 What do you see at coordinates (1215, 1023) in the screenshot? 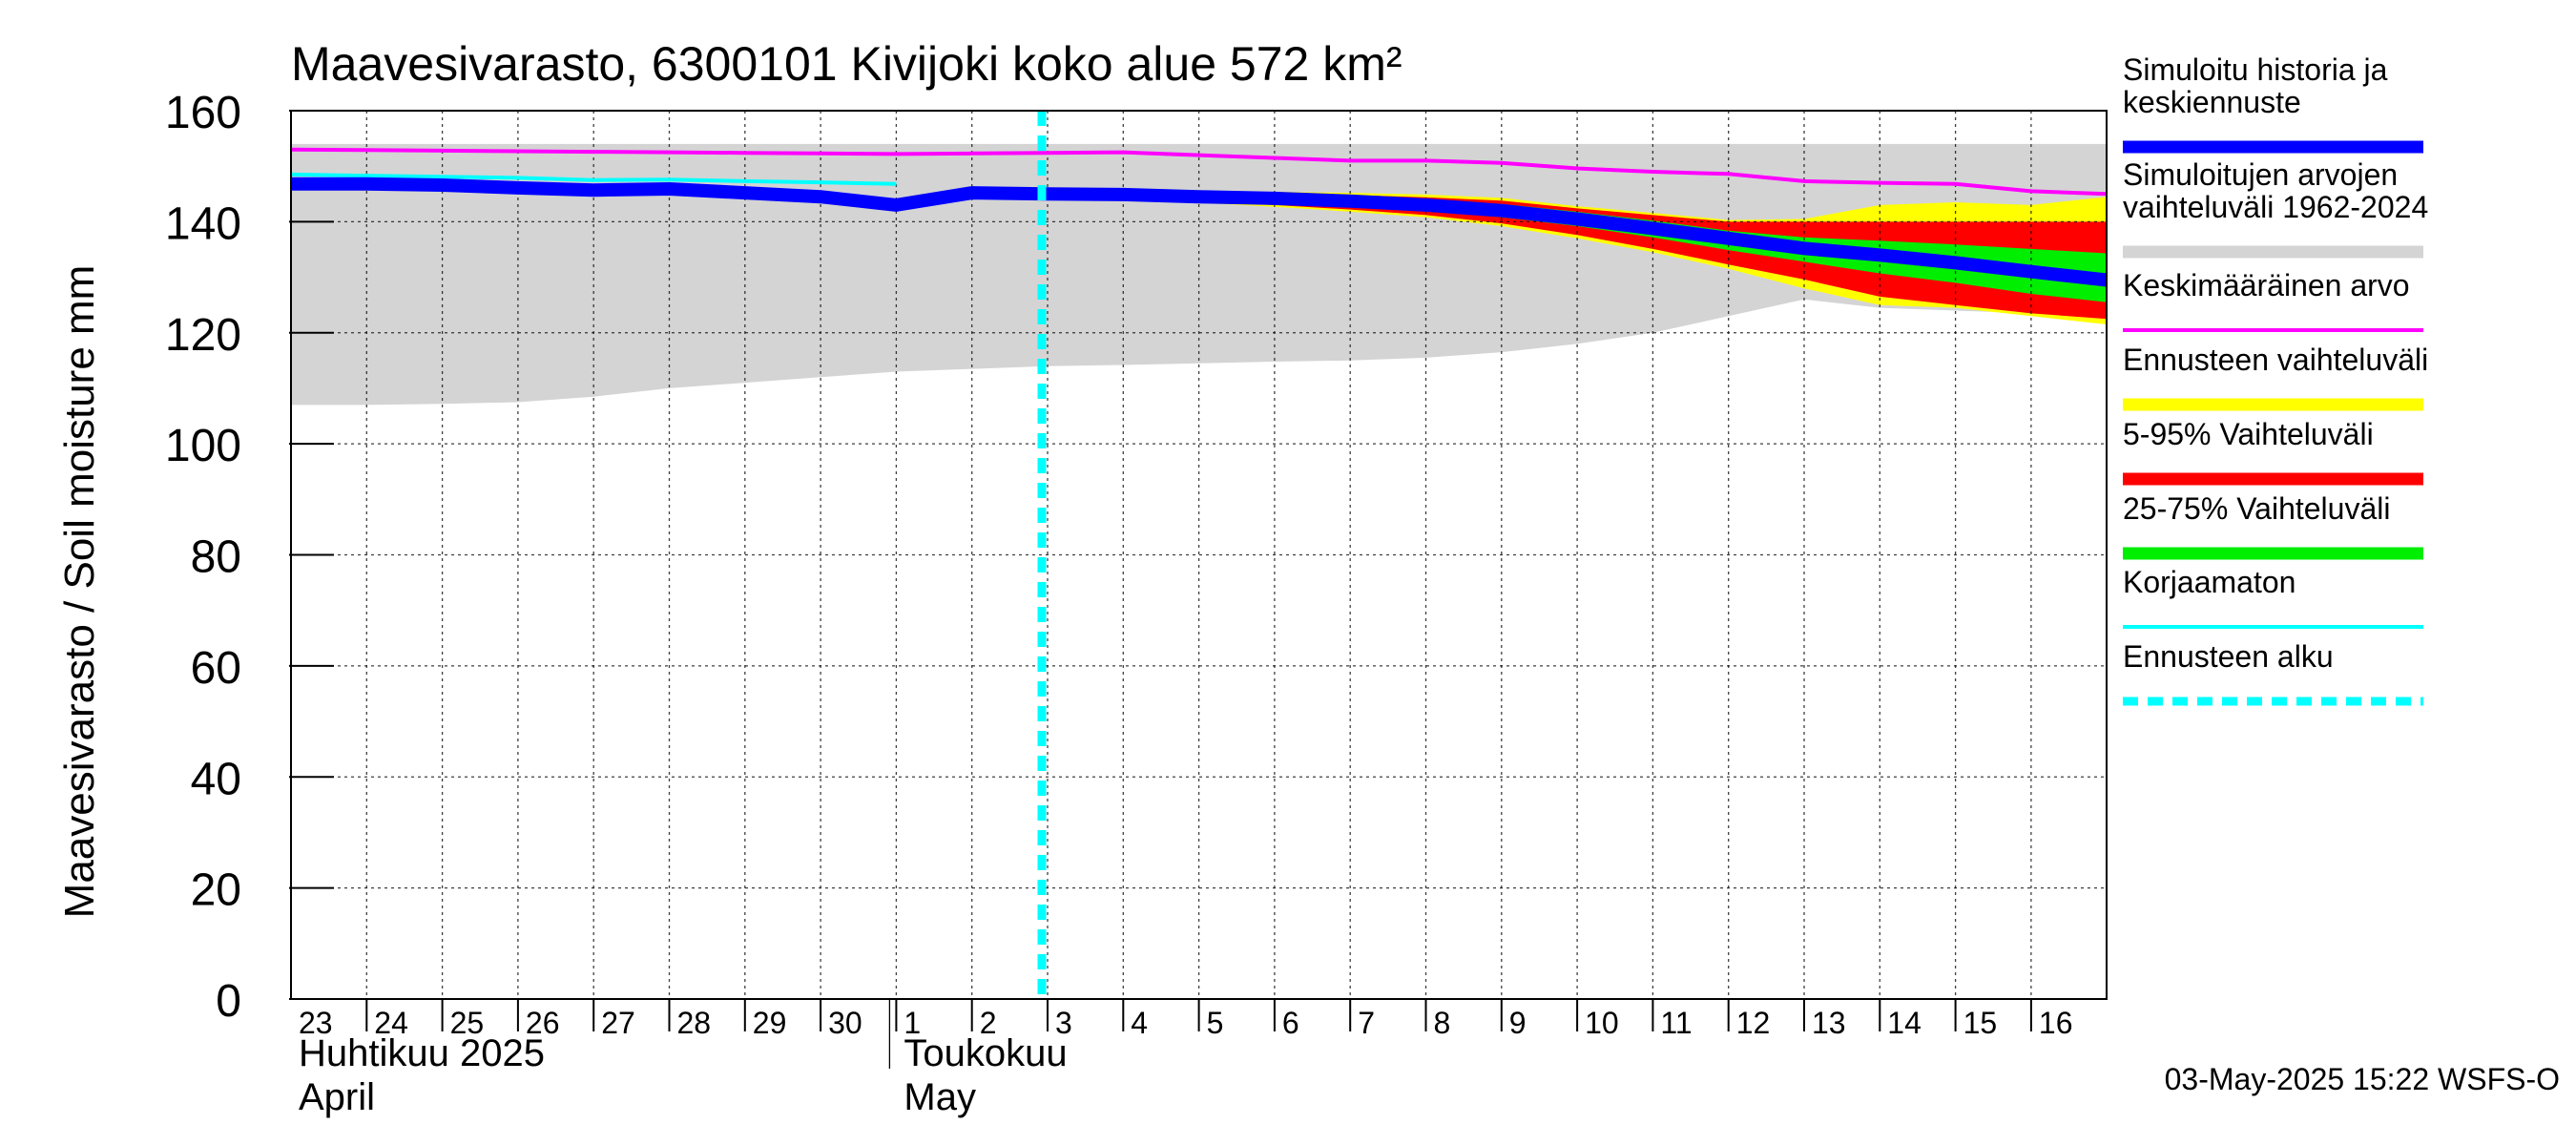
I see `x-tick-label: 5` at bounding box center [1215, 1023].